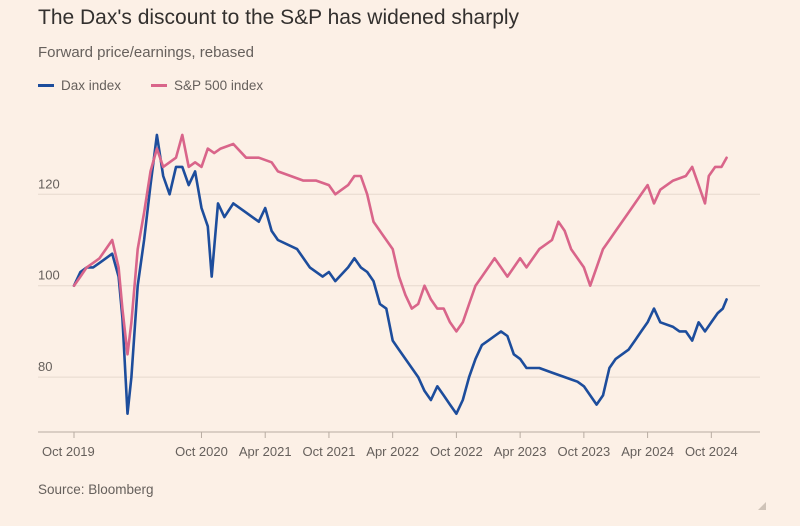 The height and width of the screenshot is (526, 800). What do you see at coordinates (456, 451) in the screenshot?
I see `x-tick-label: Oct 2022` at bounding box center [456, 451].